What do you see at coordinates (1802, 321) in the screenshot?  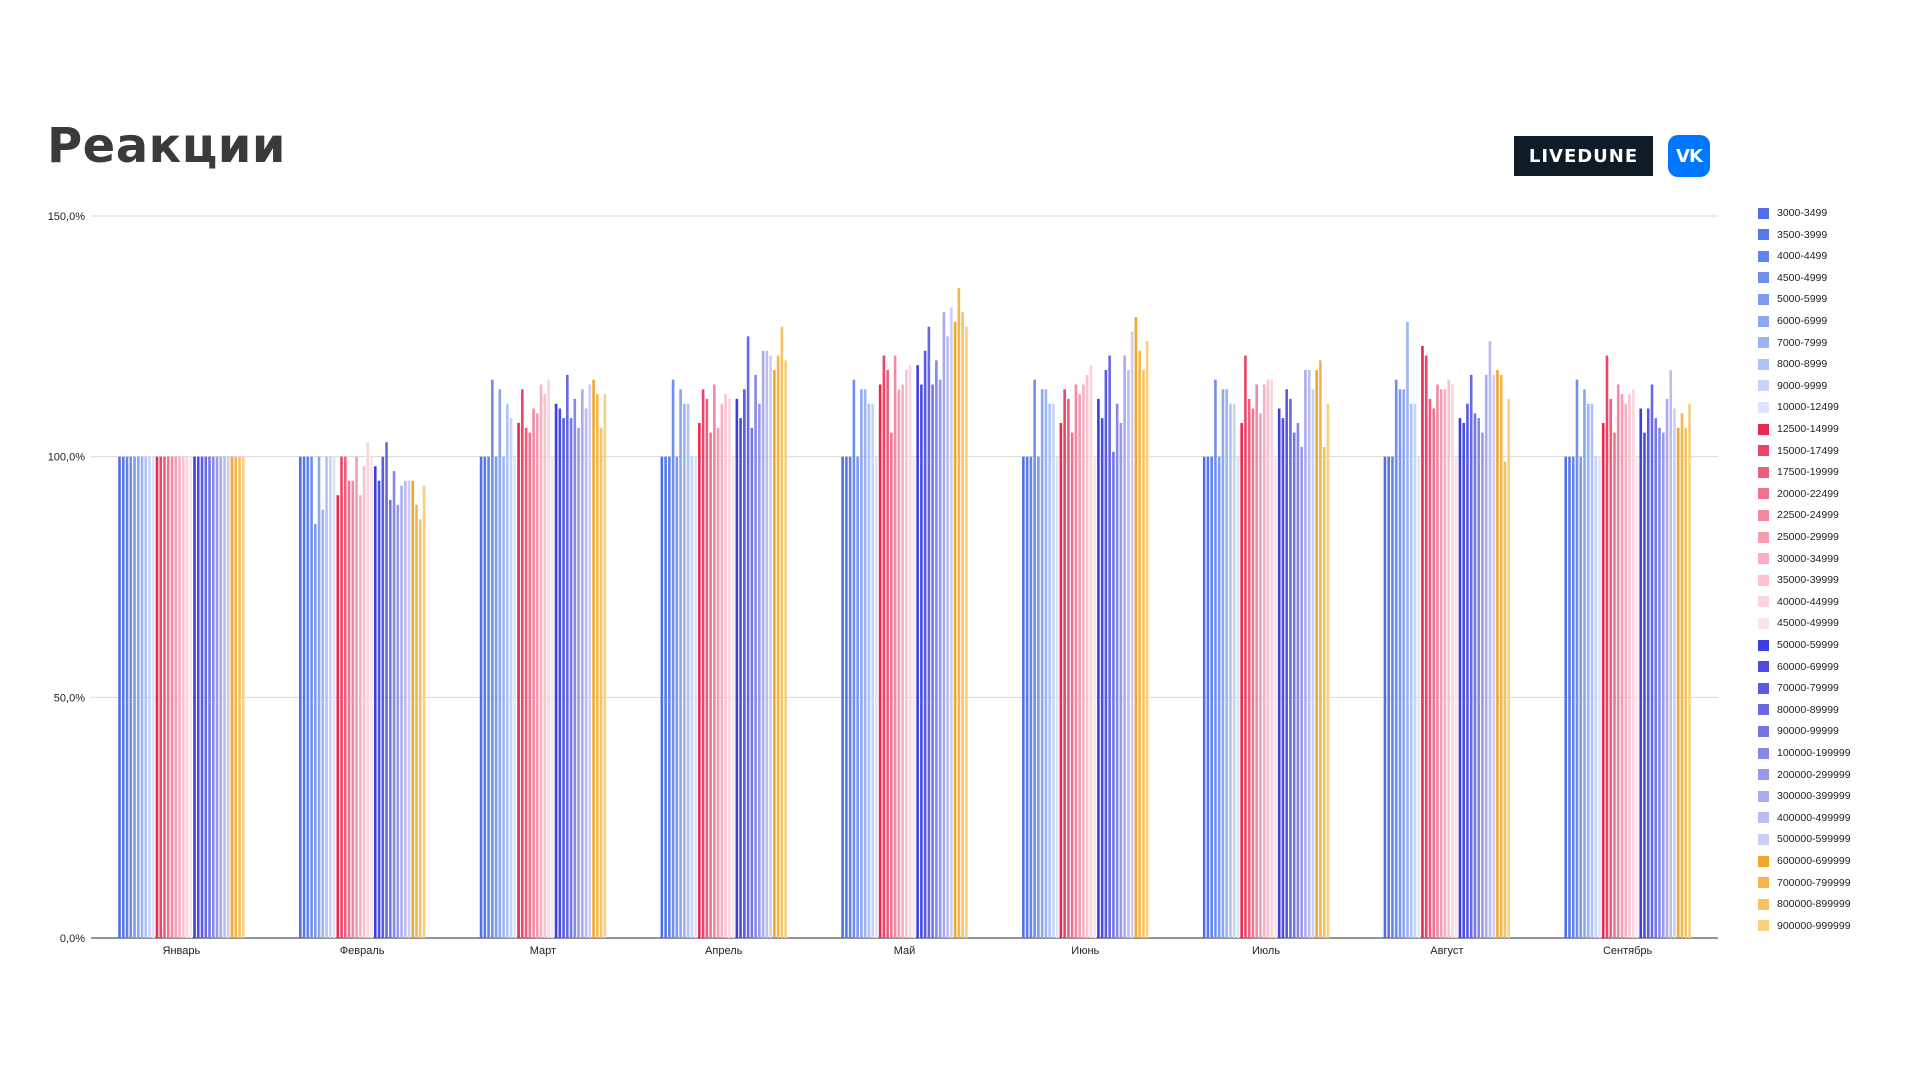 I see `legend-label: 6000-6999` at bounding box center [1802, 321].